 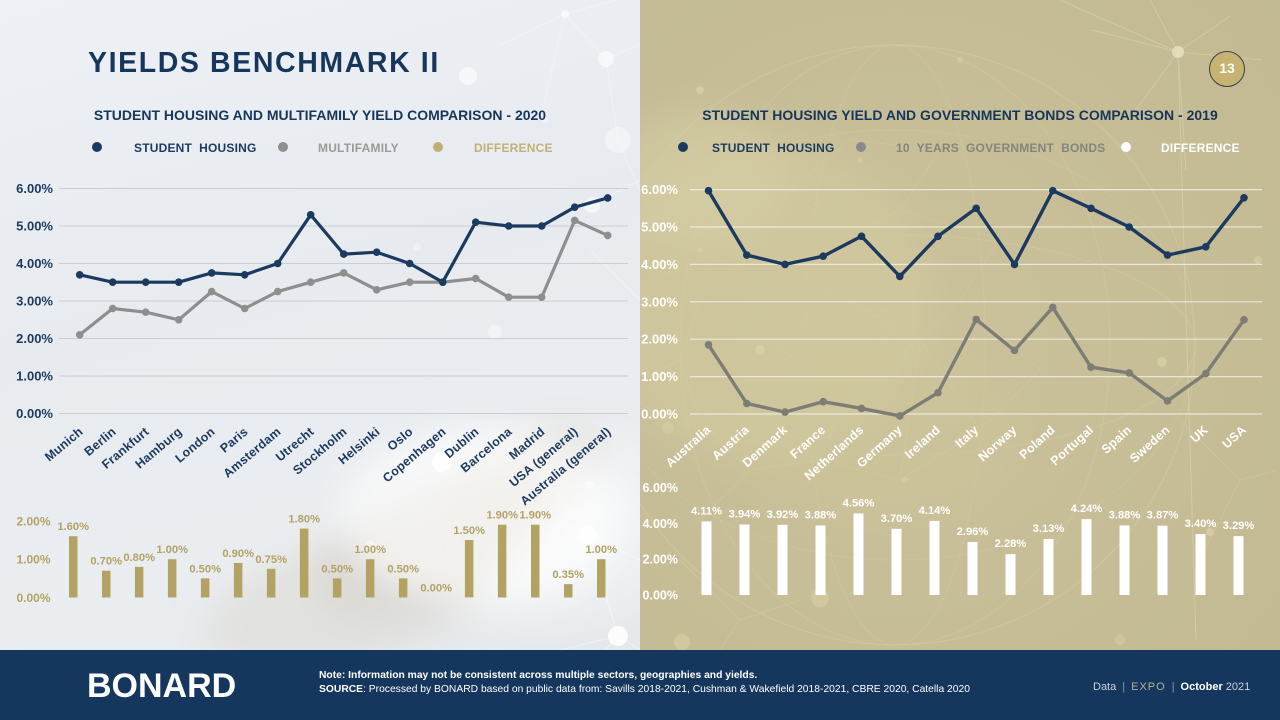 What do you see at coordinates (1149, 444) in the screenshot?
I see `svg-text: Sweden` at bounding box center [1149, 444].